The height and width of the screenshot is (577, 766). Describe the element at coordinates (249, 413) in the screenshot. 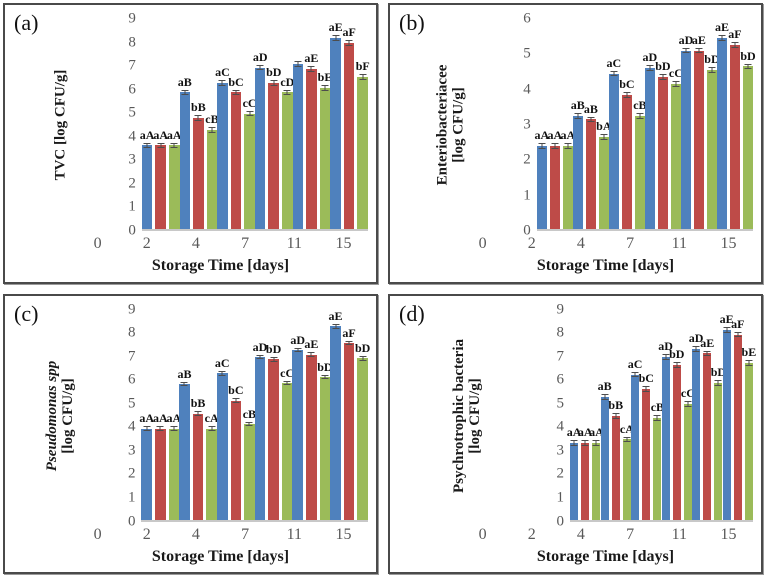

I see `bar-letter-label: cB` at that location.